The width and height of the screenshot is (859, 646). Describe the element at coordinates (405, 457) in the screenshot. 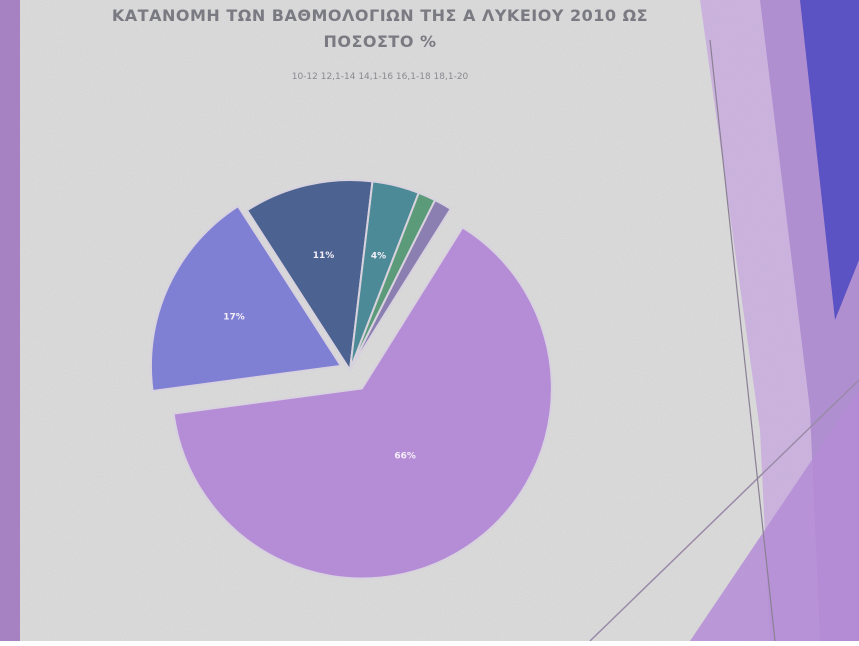

I see `pie-slice-label: 66%` at that location.